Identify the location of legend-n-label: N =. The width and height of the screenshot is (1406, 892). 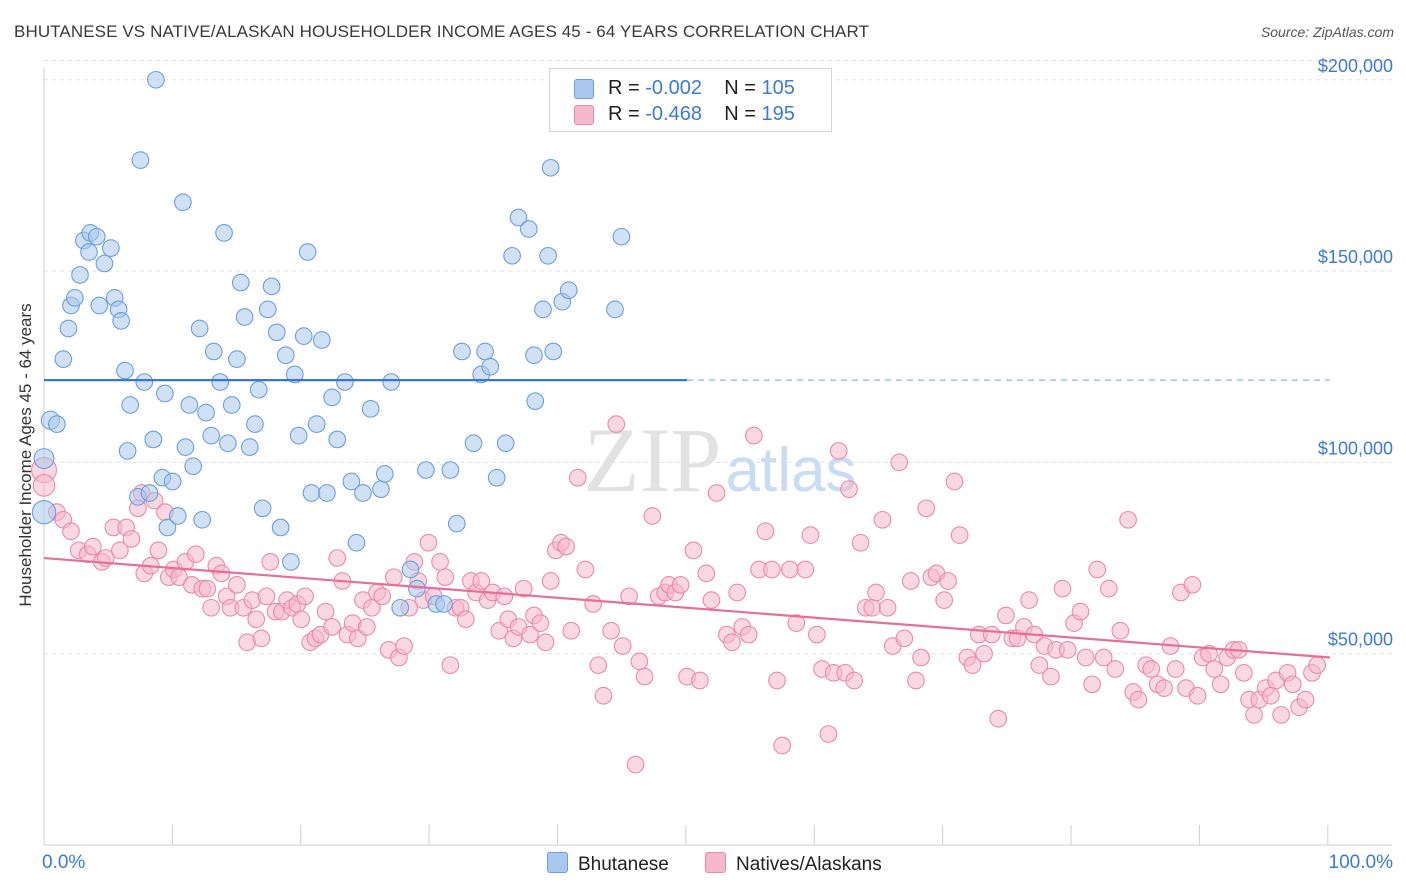
(740, 114).